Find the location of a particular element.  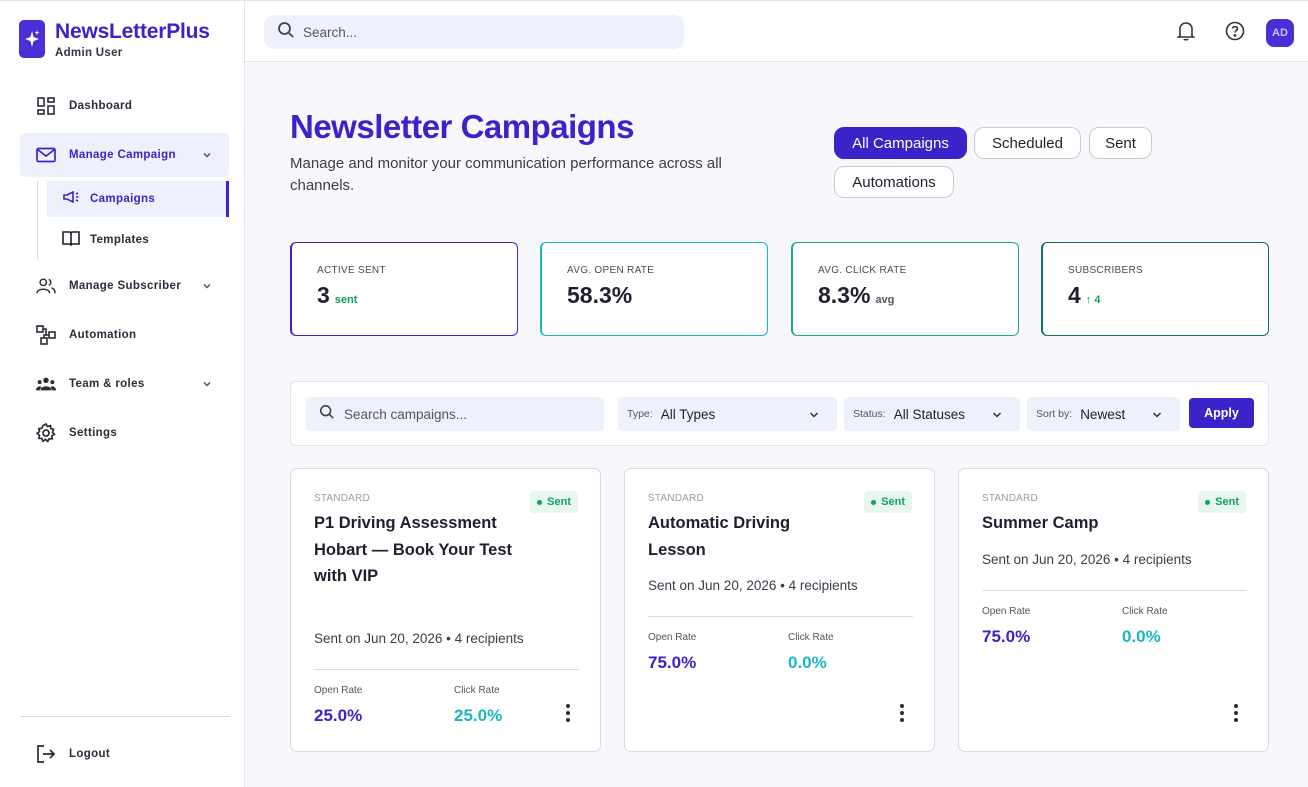

dashboard-icon is located at coordinates (46, 106).